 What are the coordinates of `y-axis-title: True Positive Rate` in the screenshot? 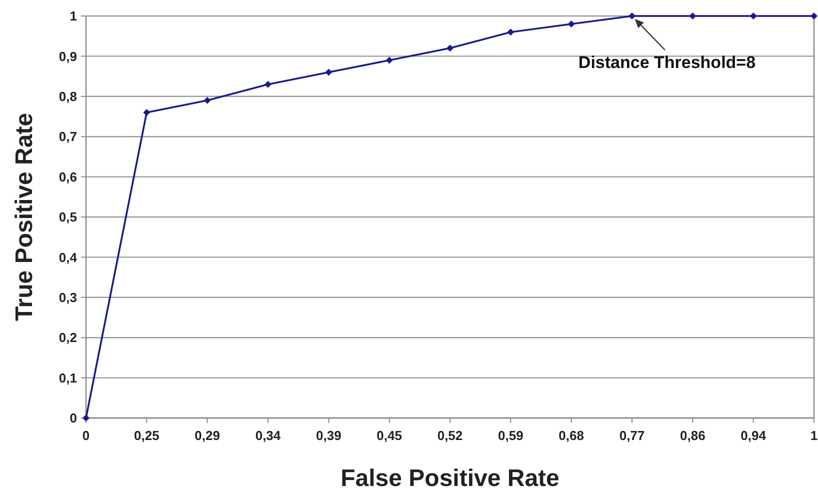 It's located at (24, 217).